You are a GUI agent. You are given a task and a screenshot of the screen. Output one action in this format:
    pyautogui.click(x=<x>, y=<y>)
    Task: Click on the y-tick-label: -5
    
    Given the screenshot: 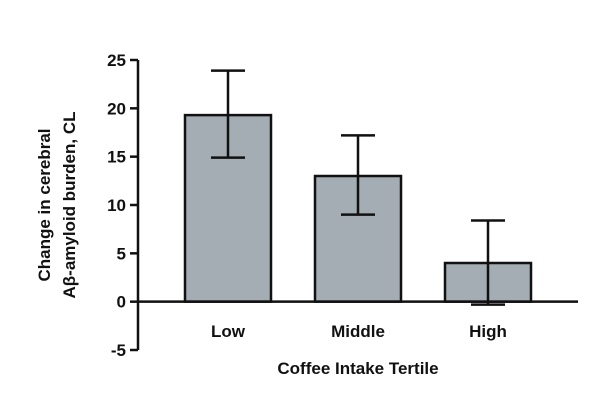 What is the action you would take?
    pyautogui.click(x=118, y=350)
    